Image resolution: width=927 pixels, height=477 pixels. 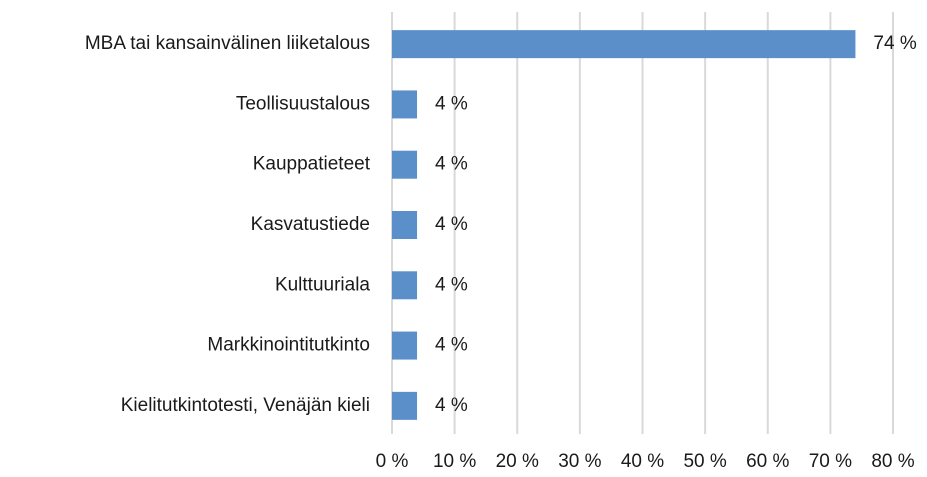 What do you see at coordinates (517, 461) in the screenshot?
I see `x-tick-label: 20 %` at bounding box center [517, 461].